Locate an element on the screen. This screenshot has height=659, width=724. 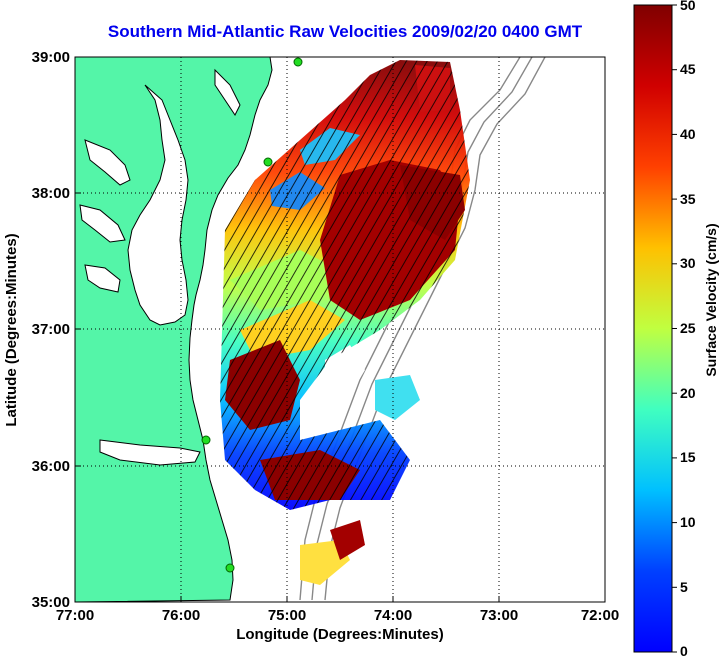
x-axis-label: Longitude (Degrees:Minutes) is located at coordinates (340, 634).